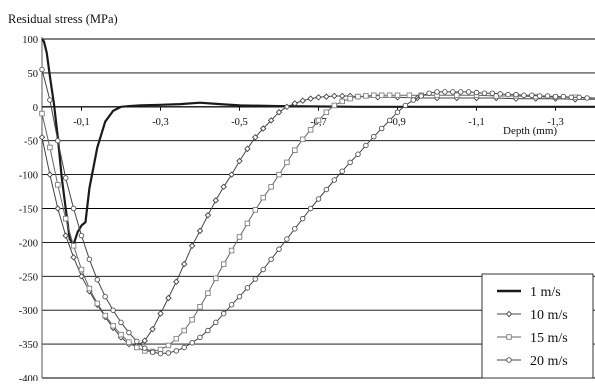  What do you see at coordinates (476, 122) in the screenshot?
I see `x-tick-label: -1,1` at bounding box center [476, 122].